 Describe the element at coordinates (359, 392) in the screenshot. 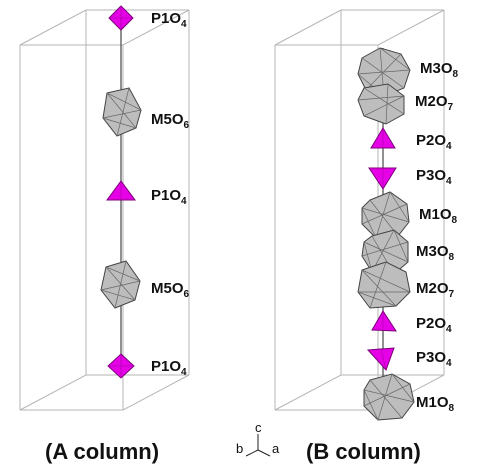

I see `cell-b-bottom` at that location.